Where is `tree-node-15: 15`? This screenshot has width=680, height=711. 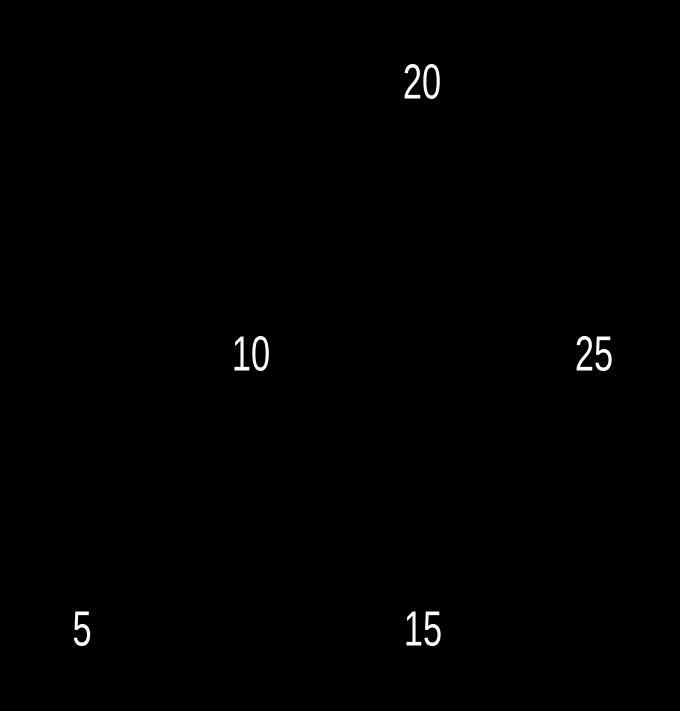
tree-node-15: 15 is located at coordinates (423, 629).